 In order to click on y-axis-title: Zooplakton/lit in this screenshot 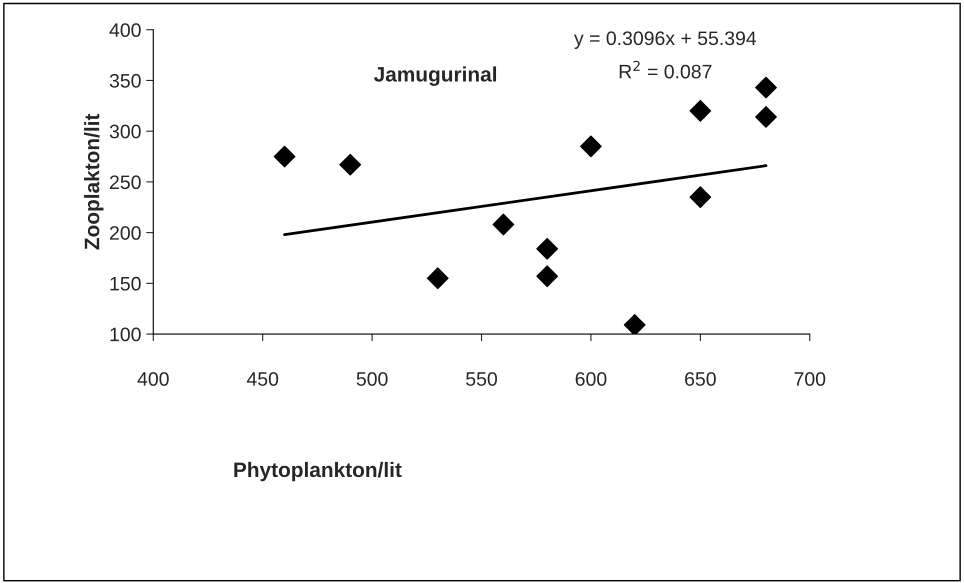, I will do `click(94, 182)`.